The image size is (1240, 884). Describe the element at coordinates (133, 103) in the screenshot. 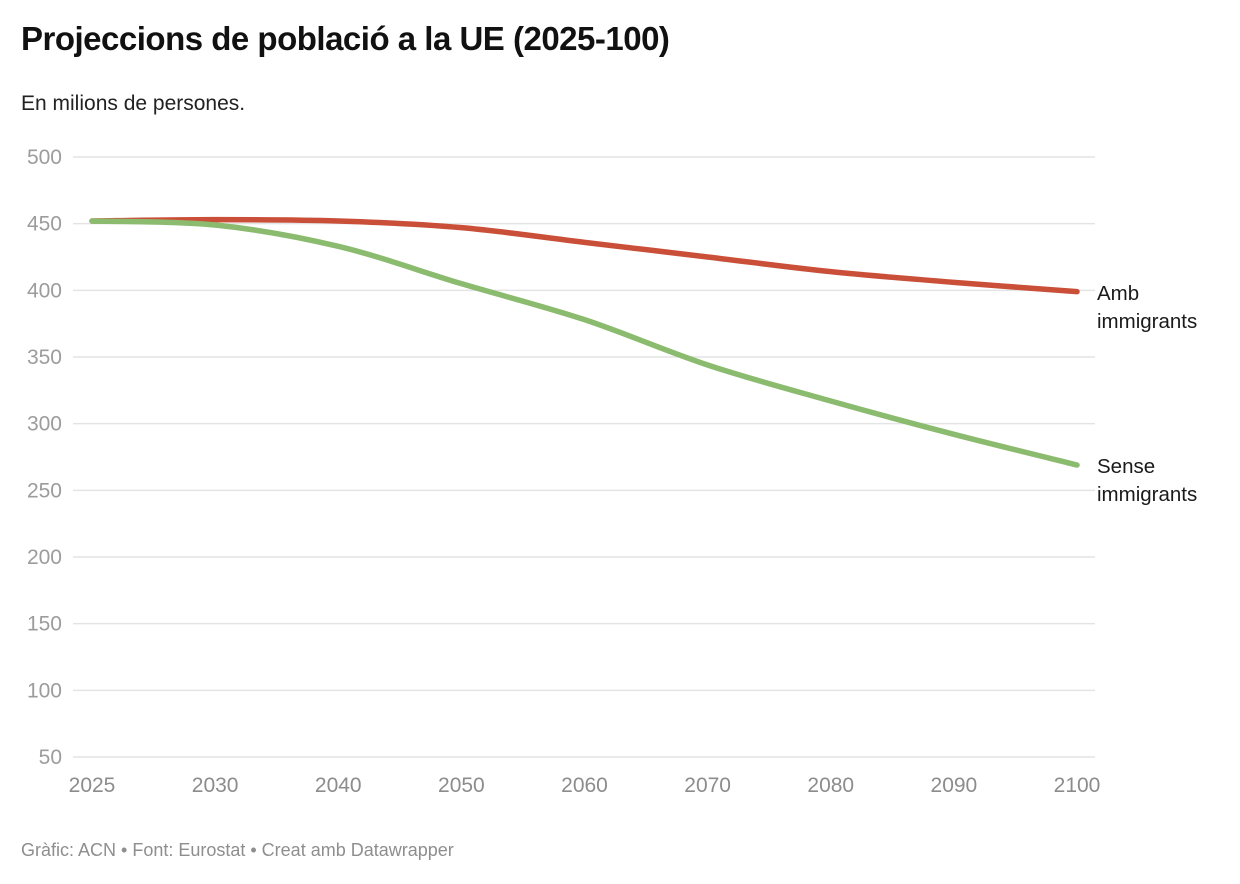

I see `chart-subtitle: En milions de persones.` at that location.